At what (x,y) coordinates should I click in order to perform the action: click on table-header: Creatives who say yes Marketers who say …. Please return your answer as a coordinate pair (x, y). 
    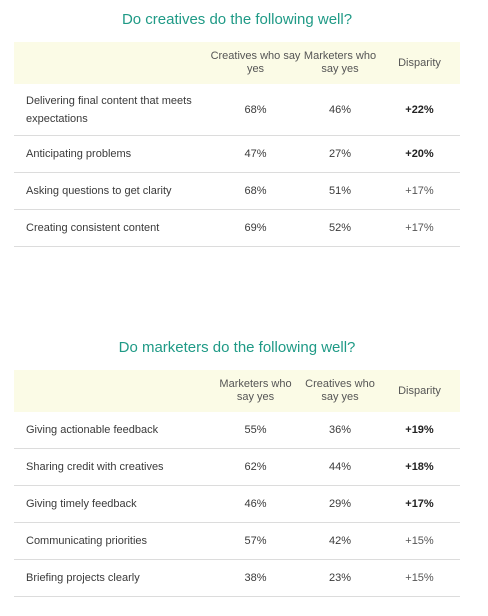
    Looking at the image, I should click on (237, 63).